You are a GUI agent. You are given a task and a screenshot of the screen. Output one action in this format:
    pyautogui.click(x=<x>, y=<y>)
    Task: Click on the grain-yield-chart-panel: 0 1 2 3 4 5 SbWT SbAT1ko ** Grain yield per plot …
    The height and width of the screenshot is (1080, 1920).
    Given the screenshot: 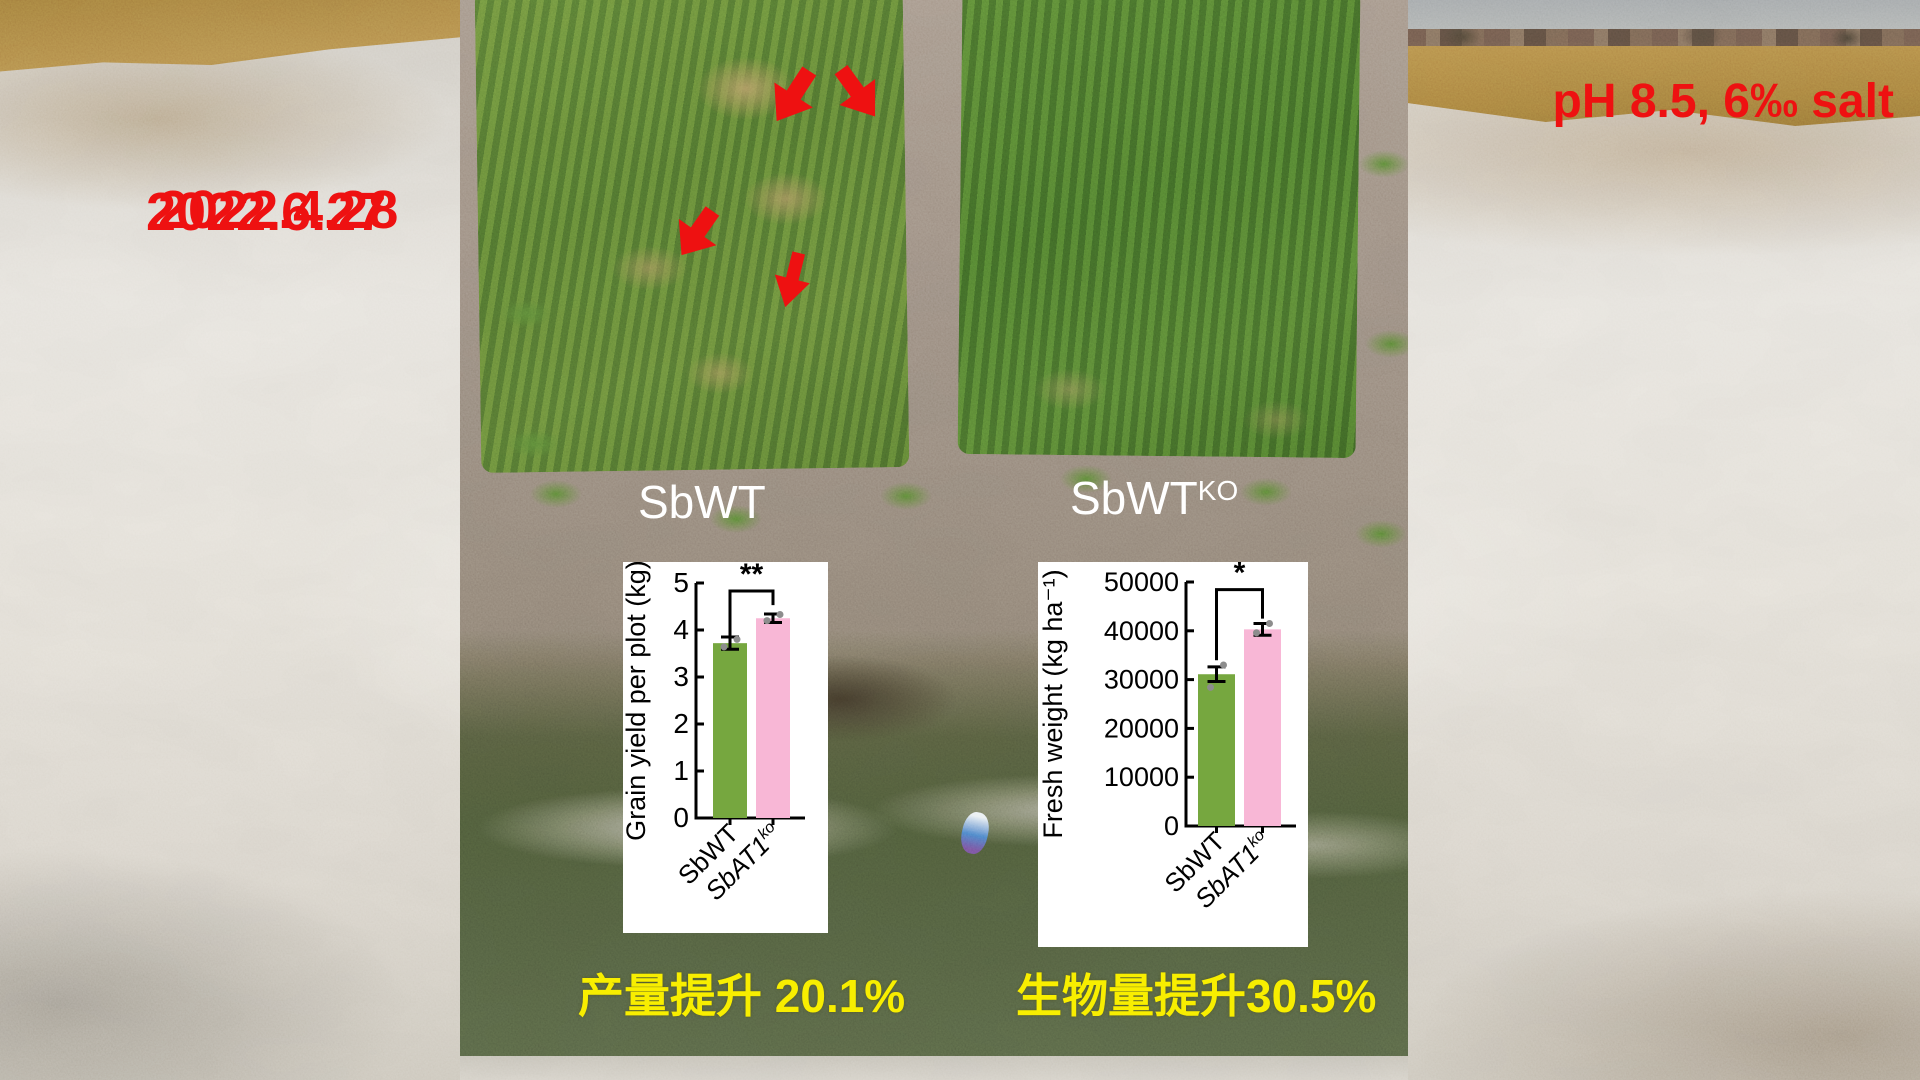 What is the action you would take?
    pyautogui.click(x=725, y=747)
    